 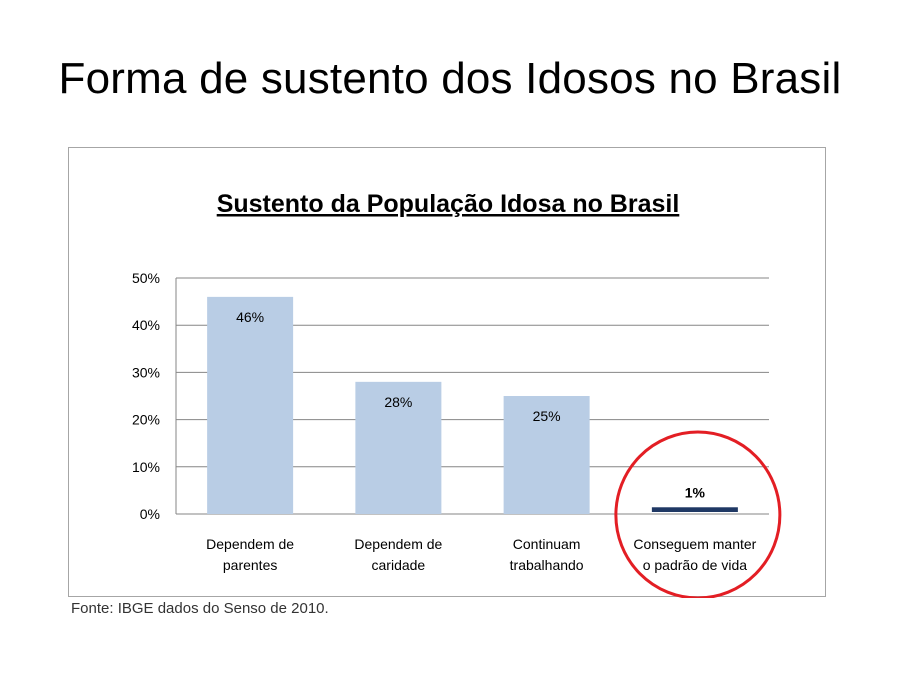 What do you see at coordinates (698, 514) in the screenshot?
I see `highlight-circle` at bounding box center [698, 514].